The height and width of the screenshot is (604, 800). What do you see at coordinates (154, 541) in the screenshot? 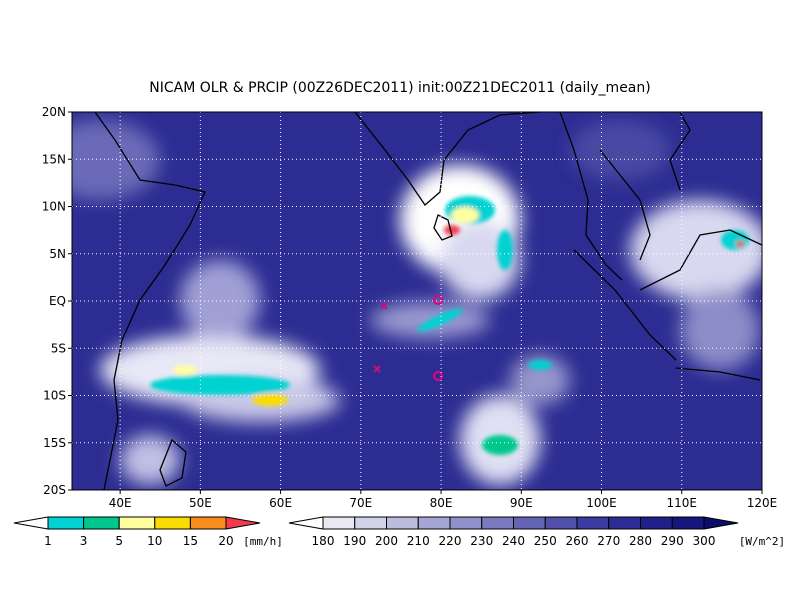
I see `colorbar-label: 10` at bounding box center [154, 541].